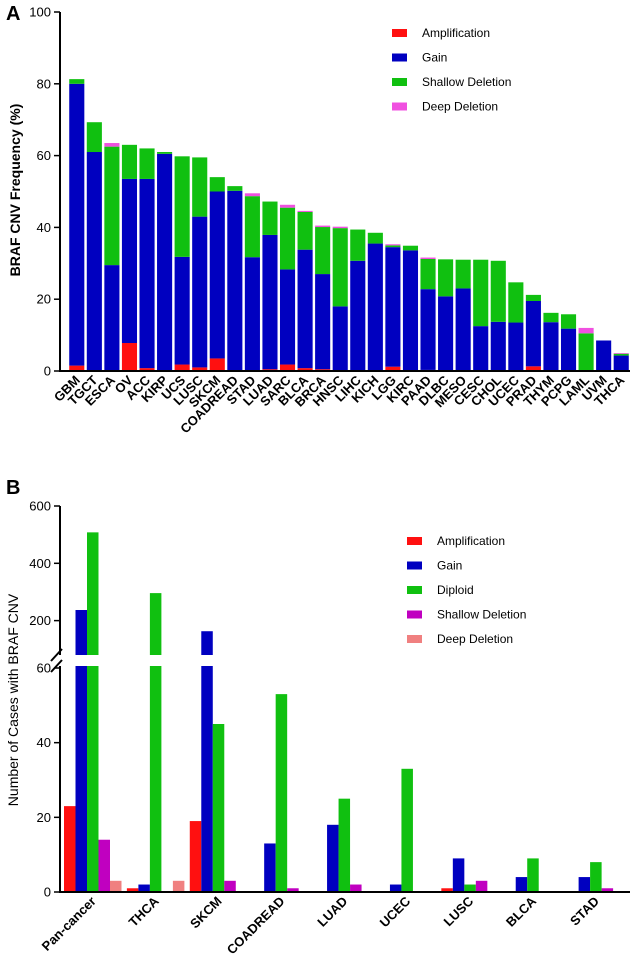 Image resolution: width=643 pixels, height=969 pixels. Describe the element at coordinates (393, 307) in the screenshot. I see `bar-lgg-gain` at that location.